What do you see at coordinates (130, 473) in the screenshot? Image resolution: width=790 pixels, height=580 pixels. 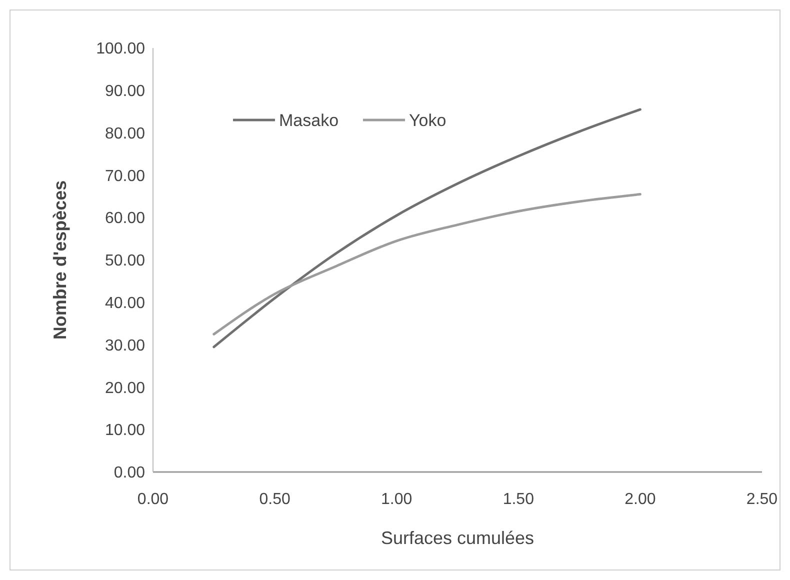 I see `y-tick-label: 0.00` at bounding box center [130, 473].